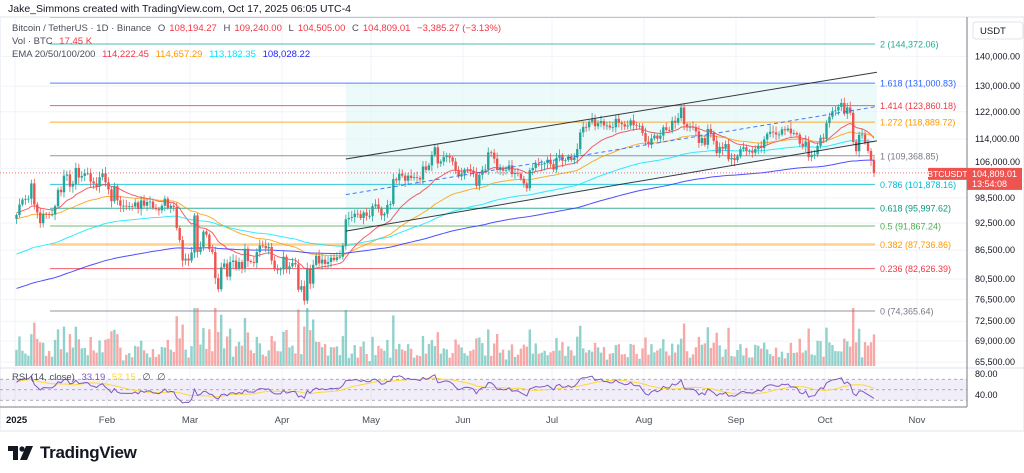  I want to click on channel-lower-line, so click(611, 186).